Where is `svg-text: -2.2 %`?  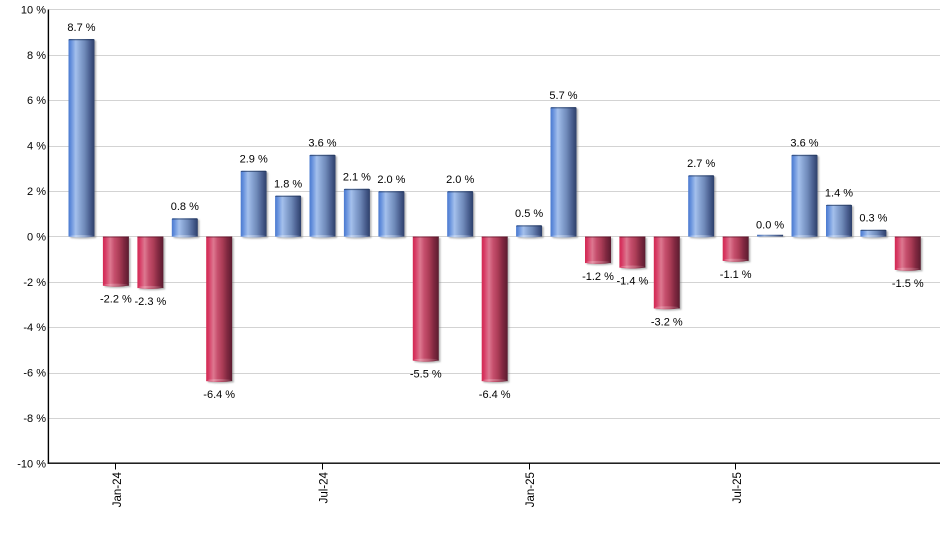 svg-text: -2.2 % is located at coordinates (116, 300).